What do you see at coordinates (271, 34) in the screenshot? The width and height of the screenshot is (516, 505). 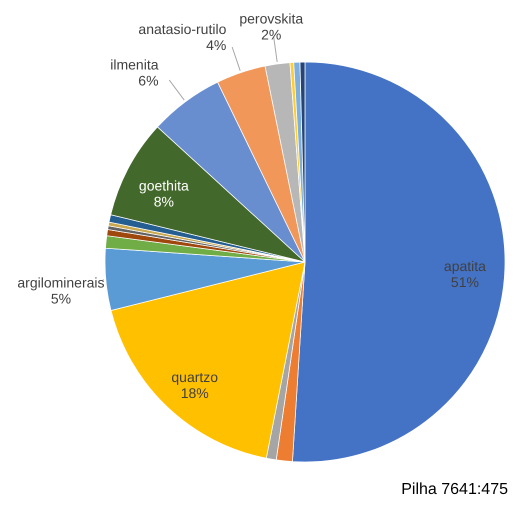 I see `data-label: 2%` at bounding box center [271, 34].